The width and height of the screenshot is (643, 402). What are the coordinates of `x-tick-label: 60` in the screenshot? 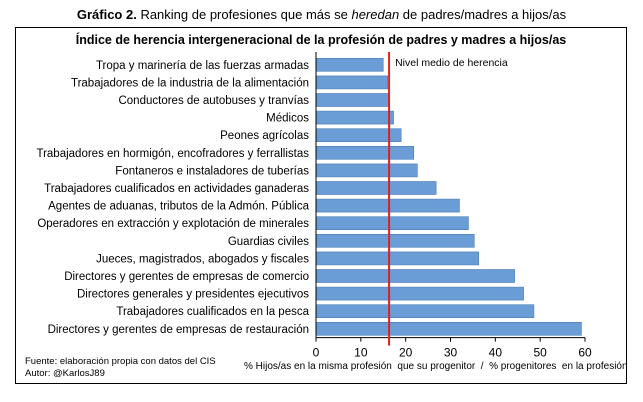 It's located at (585, 353).